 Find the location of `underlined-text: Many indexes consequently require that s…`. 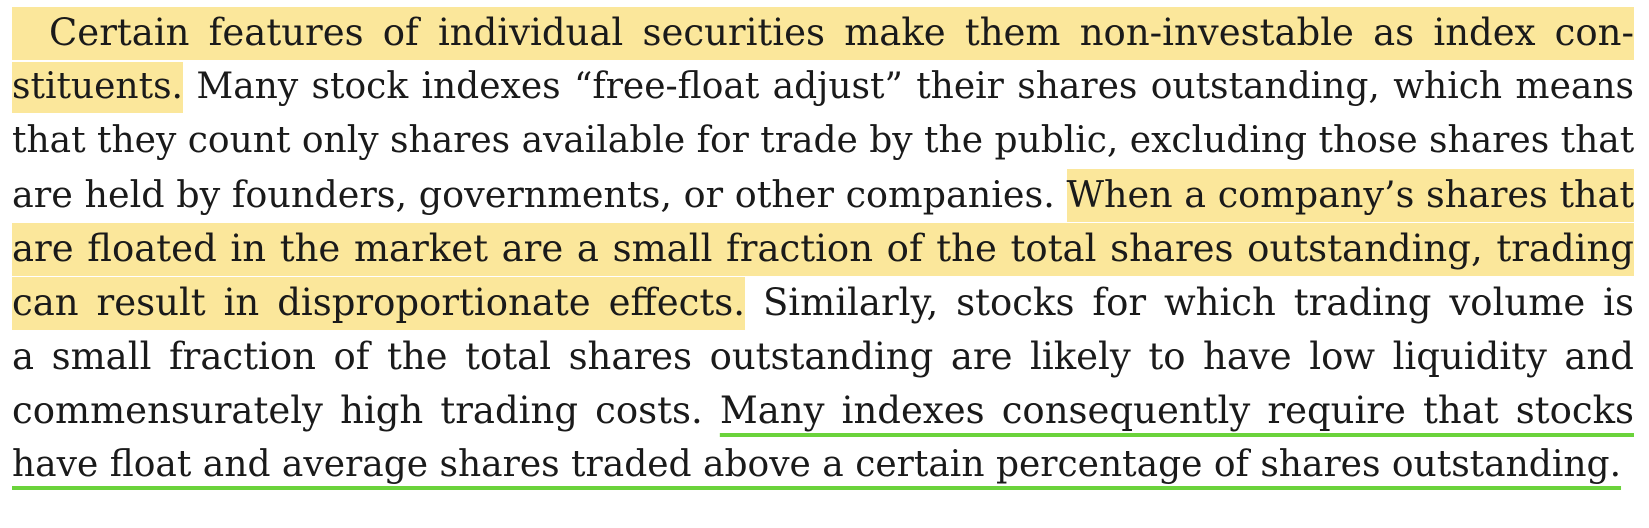

underlined-text: Many indexes consequently require that s… is located at coordinates (1176, 410).